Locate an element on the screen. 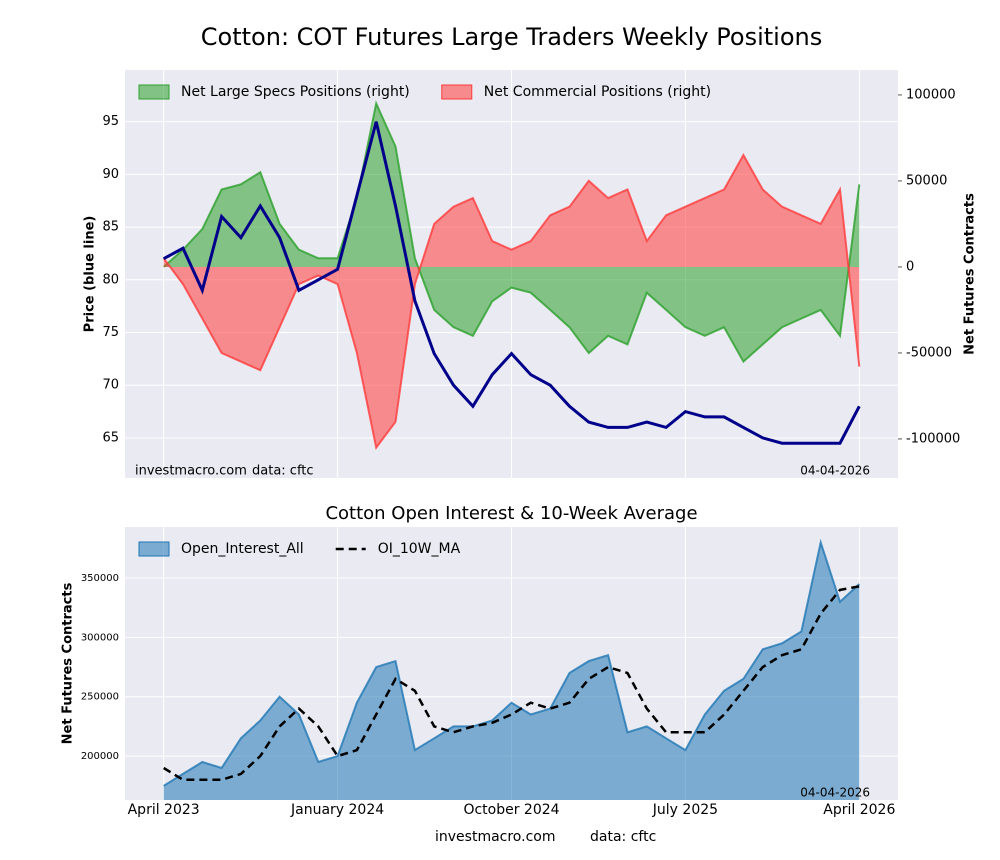  x-tick-label: January 2024 is located at coordinates (337, 810).